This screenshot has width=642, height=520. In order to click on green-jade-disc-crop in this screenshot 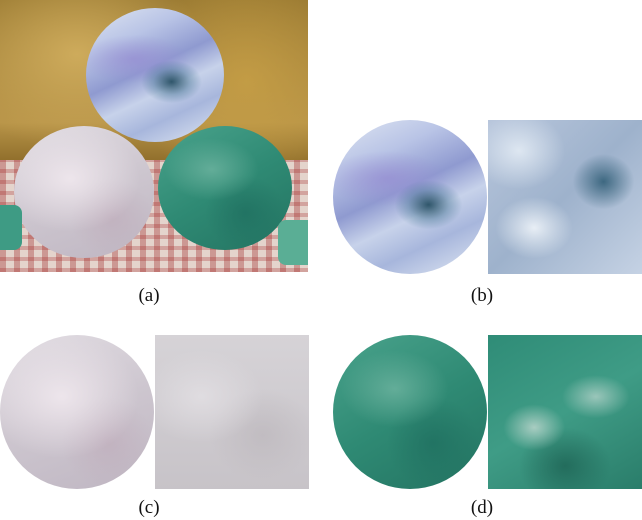, I will do `click(410, 412)`.